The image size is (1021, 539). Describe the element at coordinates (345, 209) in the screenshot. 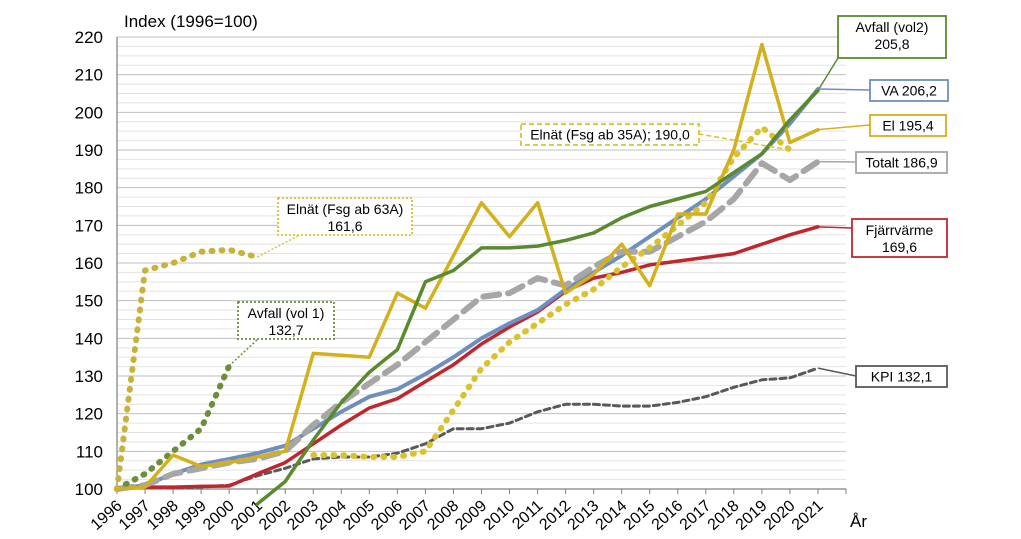

I see `annotation-label: Elnät (Fsg ab 63A)` at that location.